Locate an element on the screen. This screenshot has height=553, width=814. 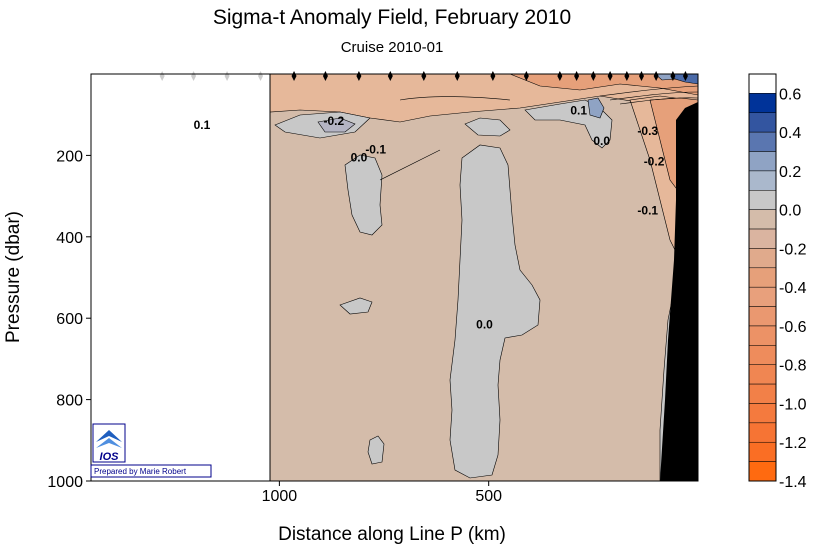
y-tick-label: 800 is located at coordinates (69, 401).